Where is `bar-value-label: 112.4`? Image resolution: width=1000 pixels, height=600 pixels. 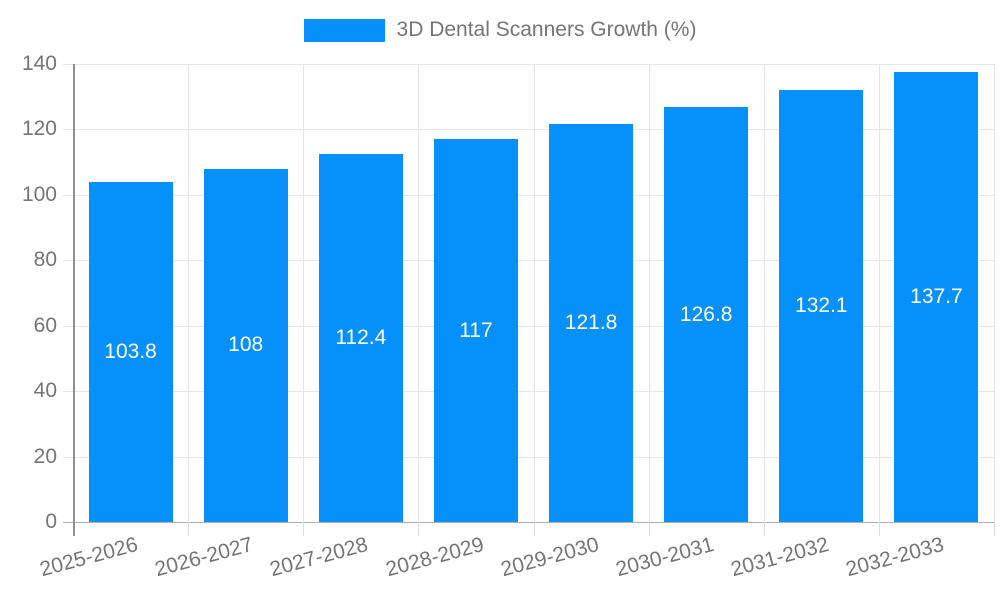 bar-value-label: 112.4 is located at coordinates (361, 338).